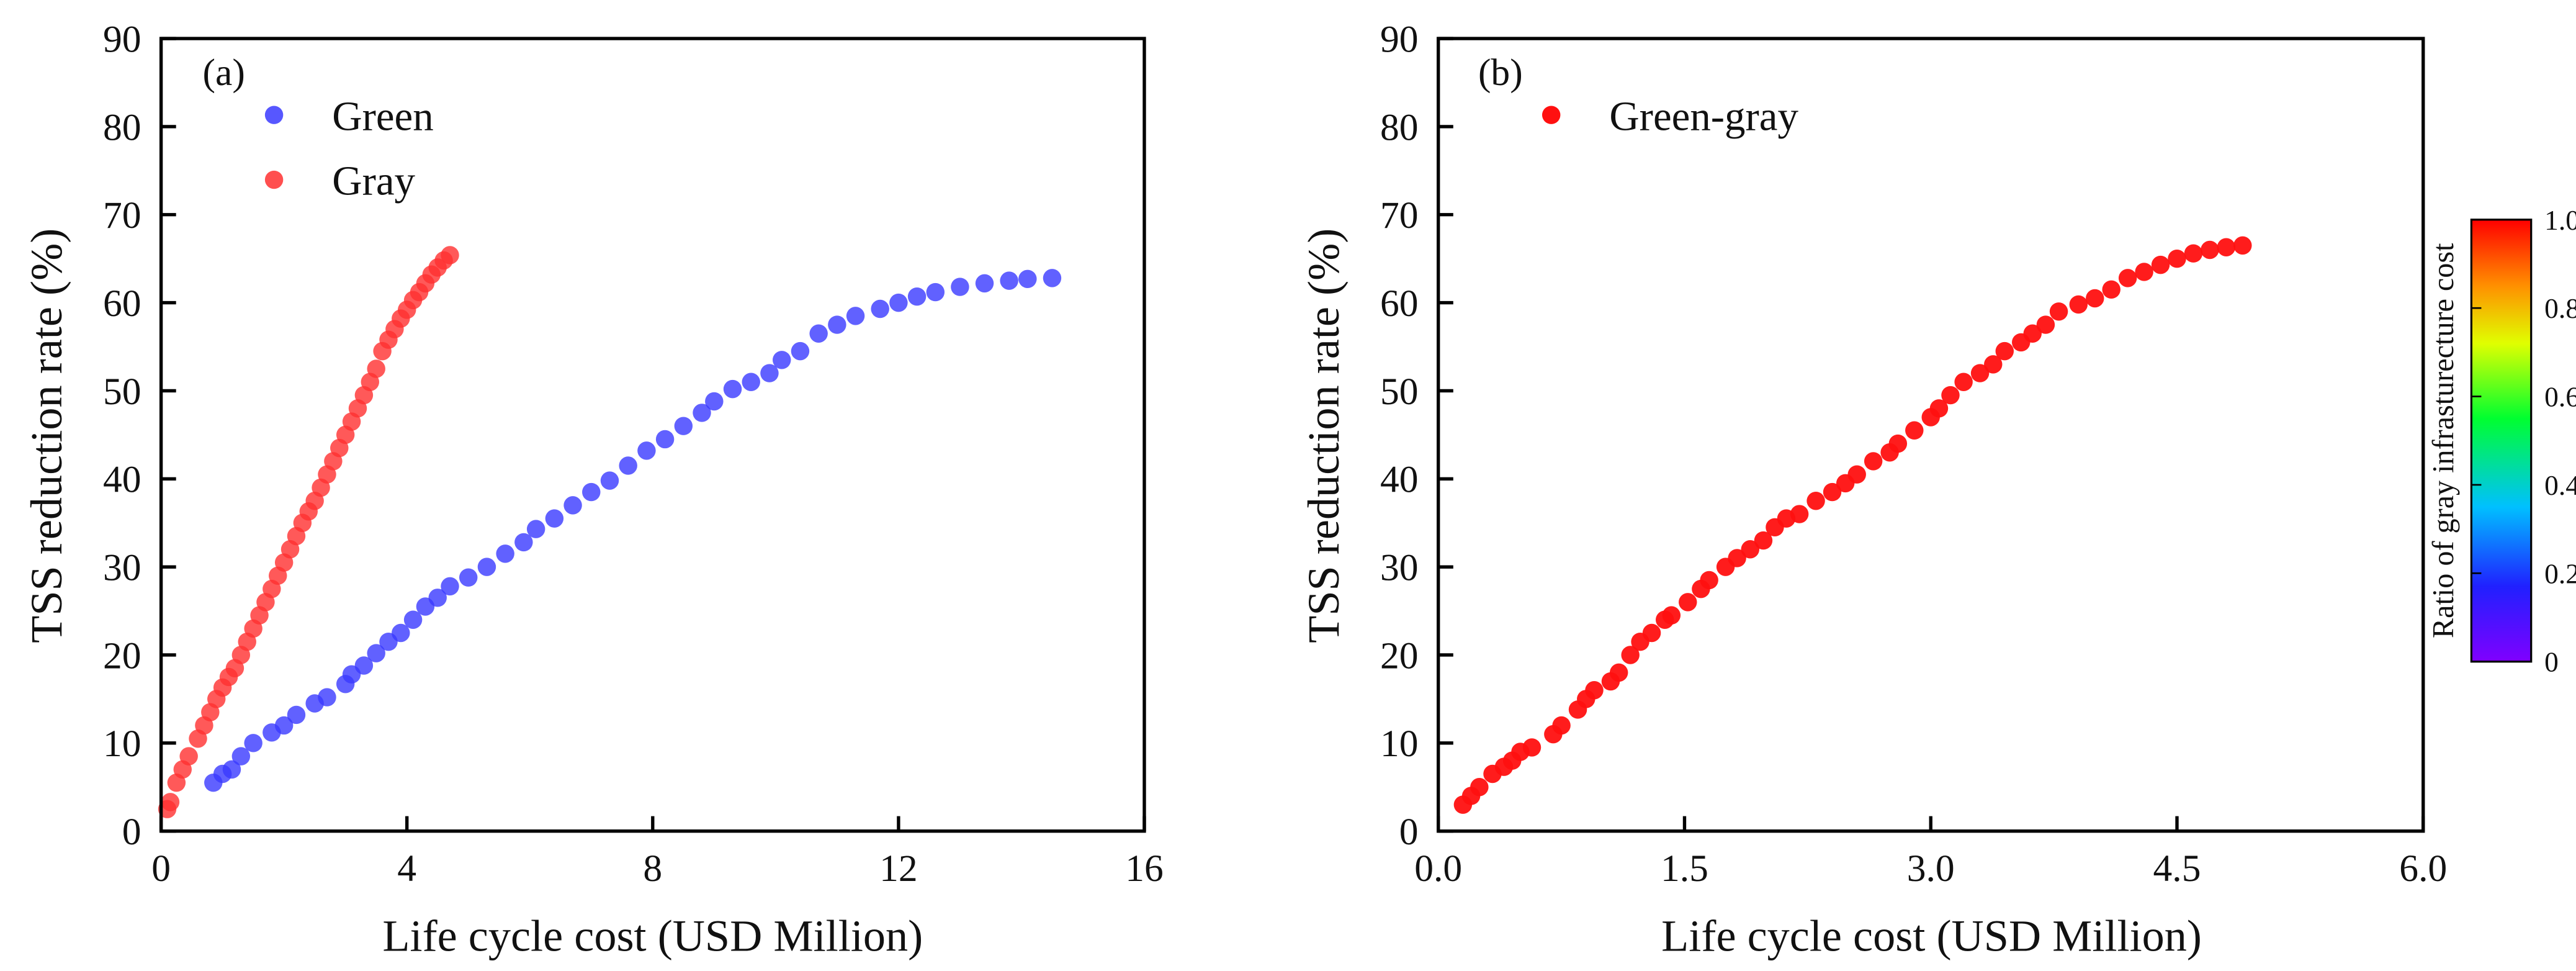  What do you see at coordinates (224, 73) in the screenshot?
I see `panel-label-a: (a)` at bounding box center [224, 73].